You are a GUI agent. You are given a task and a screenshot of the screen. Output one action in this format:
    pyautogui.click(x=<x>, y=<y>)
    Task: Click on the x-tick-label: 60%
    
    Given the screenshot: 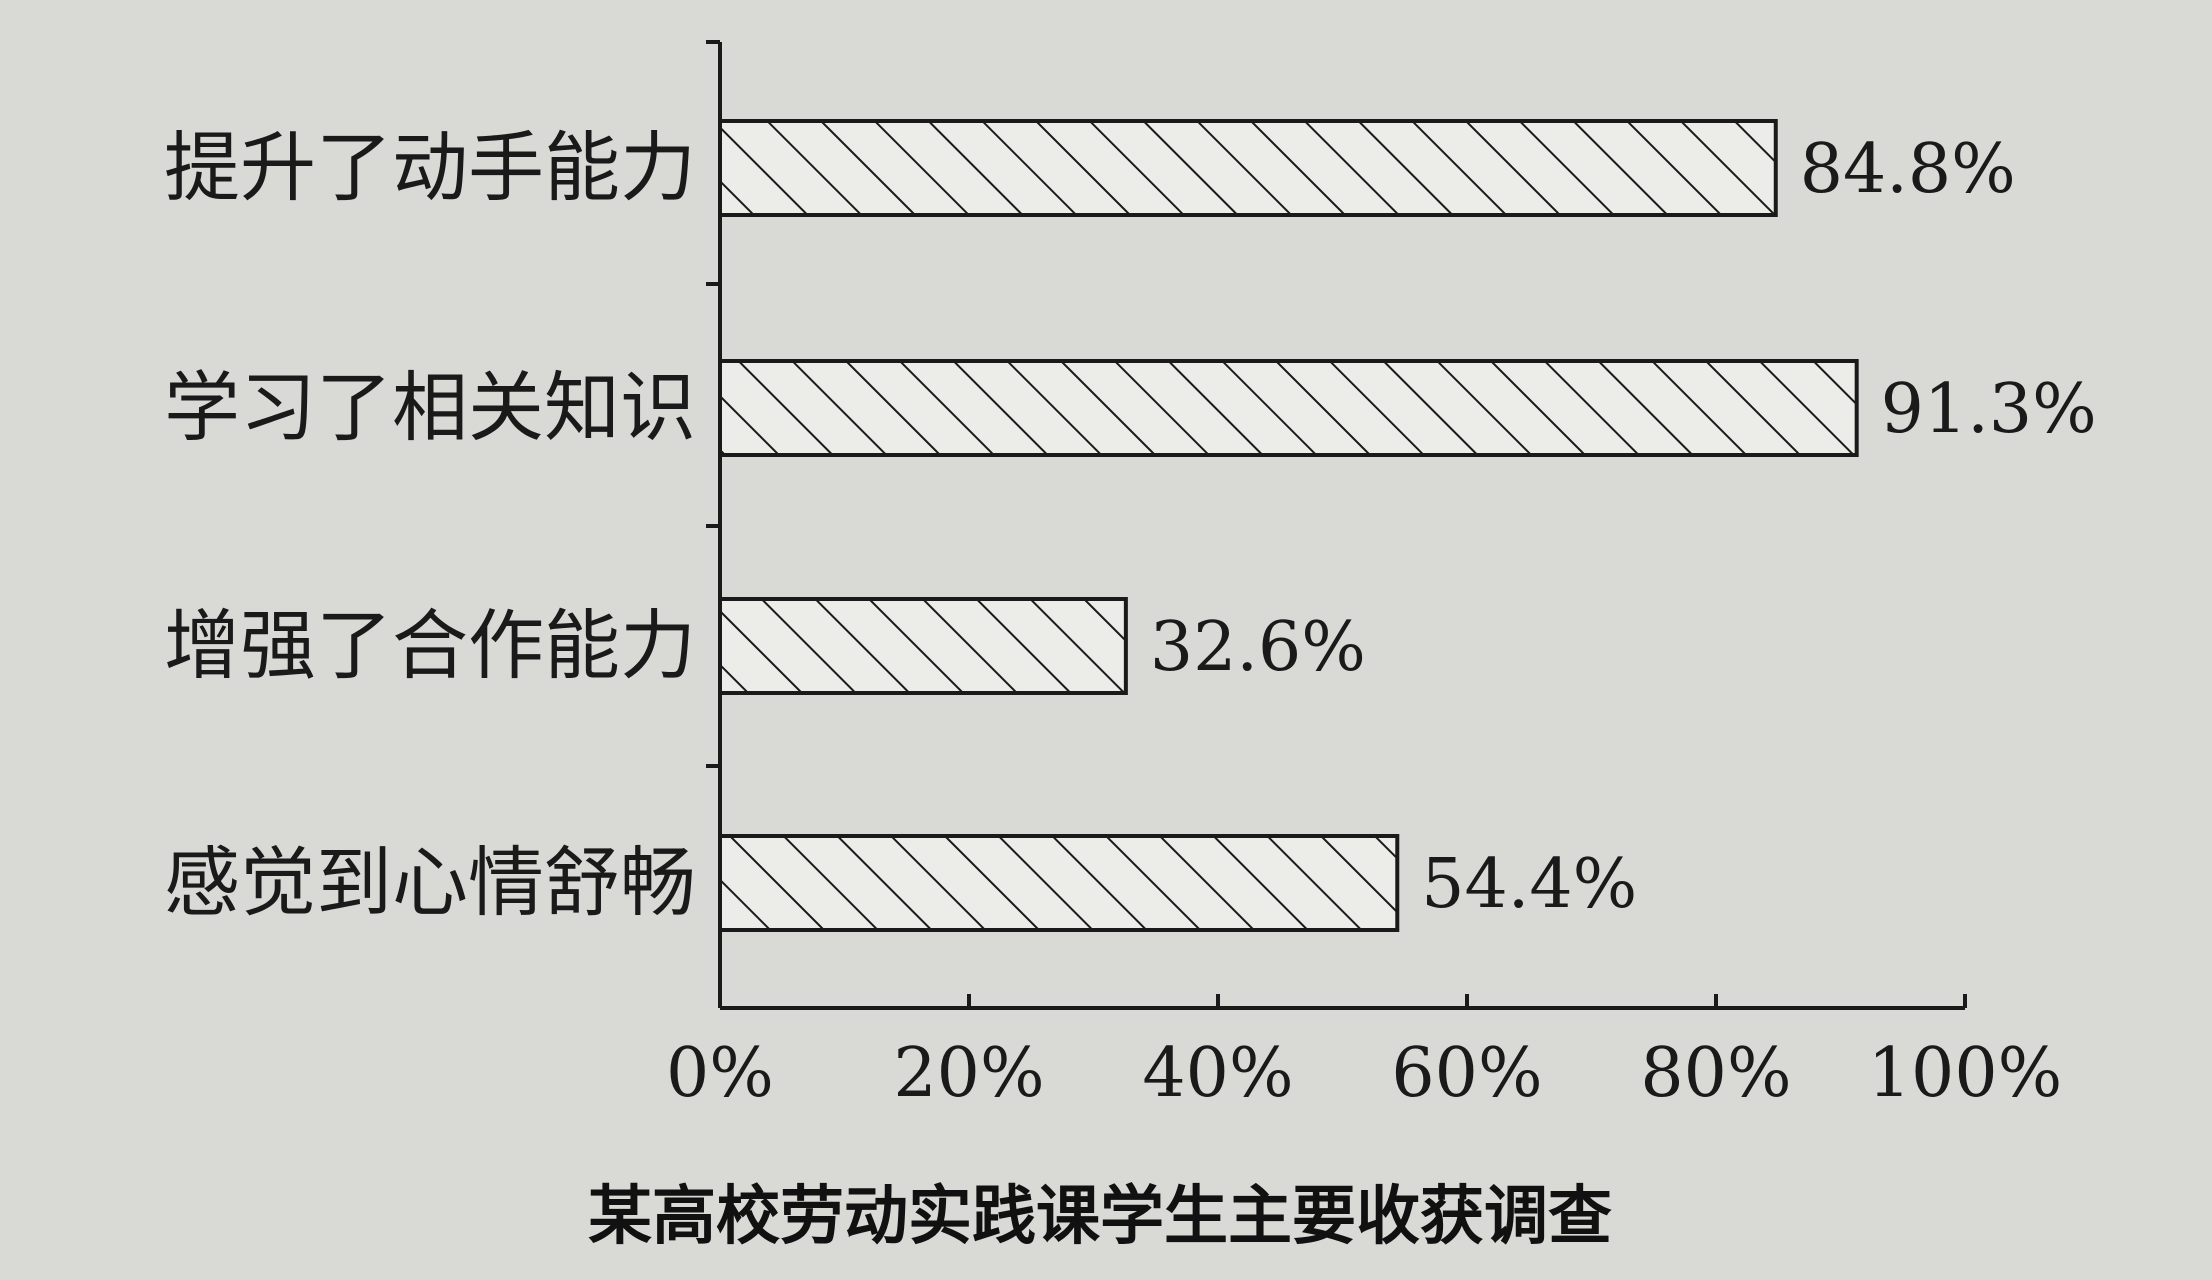 What is the action you would take?
    pyautogui.click(x=1466, y=1073)
    